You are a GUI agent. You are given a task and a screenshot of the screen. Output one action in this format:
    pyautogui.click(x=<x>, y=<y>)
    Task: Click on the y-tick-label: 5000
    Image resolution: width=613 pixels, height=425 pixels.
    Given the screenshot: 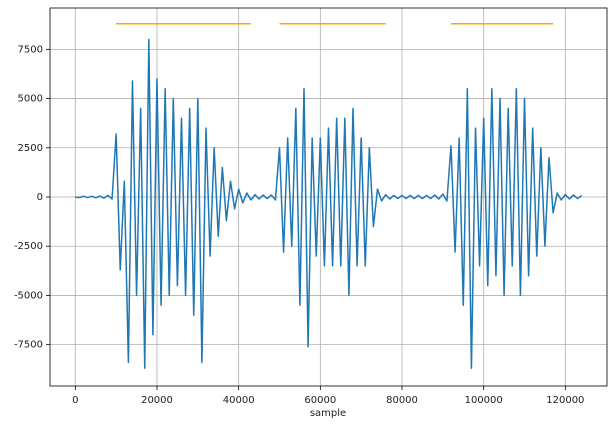 What is the action you would take?
    pyautogui.click(x=30, y=99)
    